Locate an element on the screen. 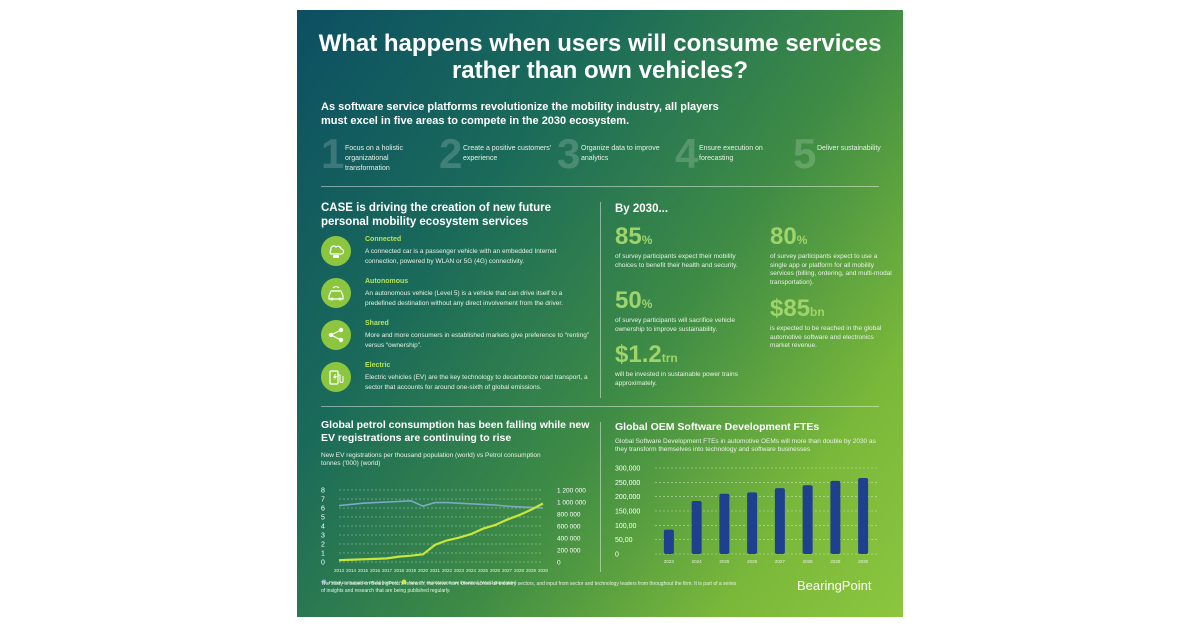 The image size is (1200, 627). y-tick: 0 is located at coordinates (617, 555).